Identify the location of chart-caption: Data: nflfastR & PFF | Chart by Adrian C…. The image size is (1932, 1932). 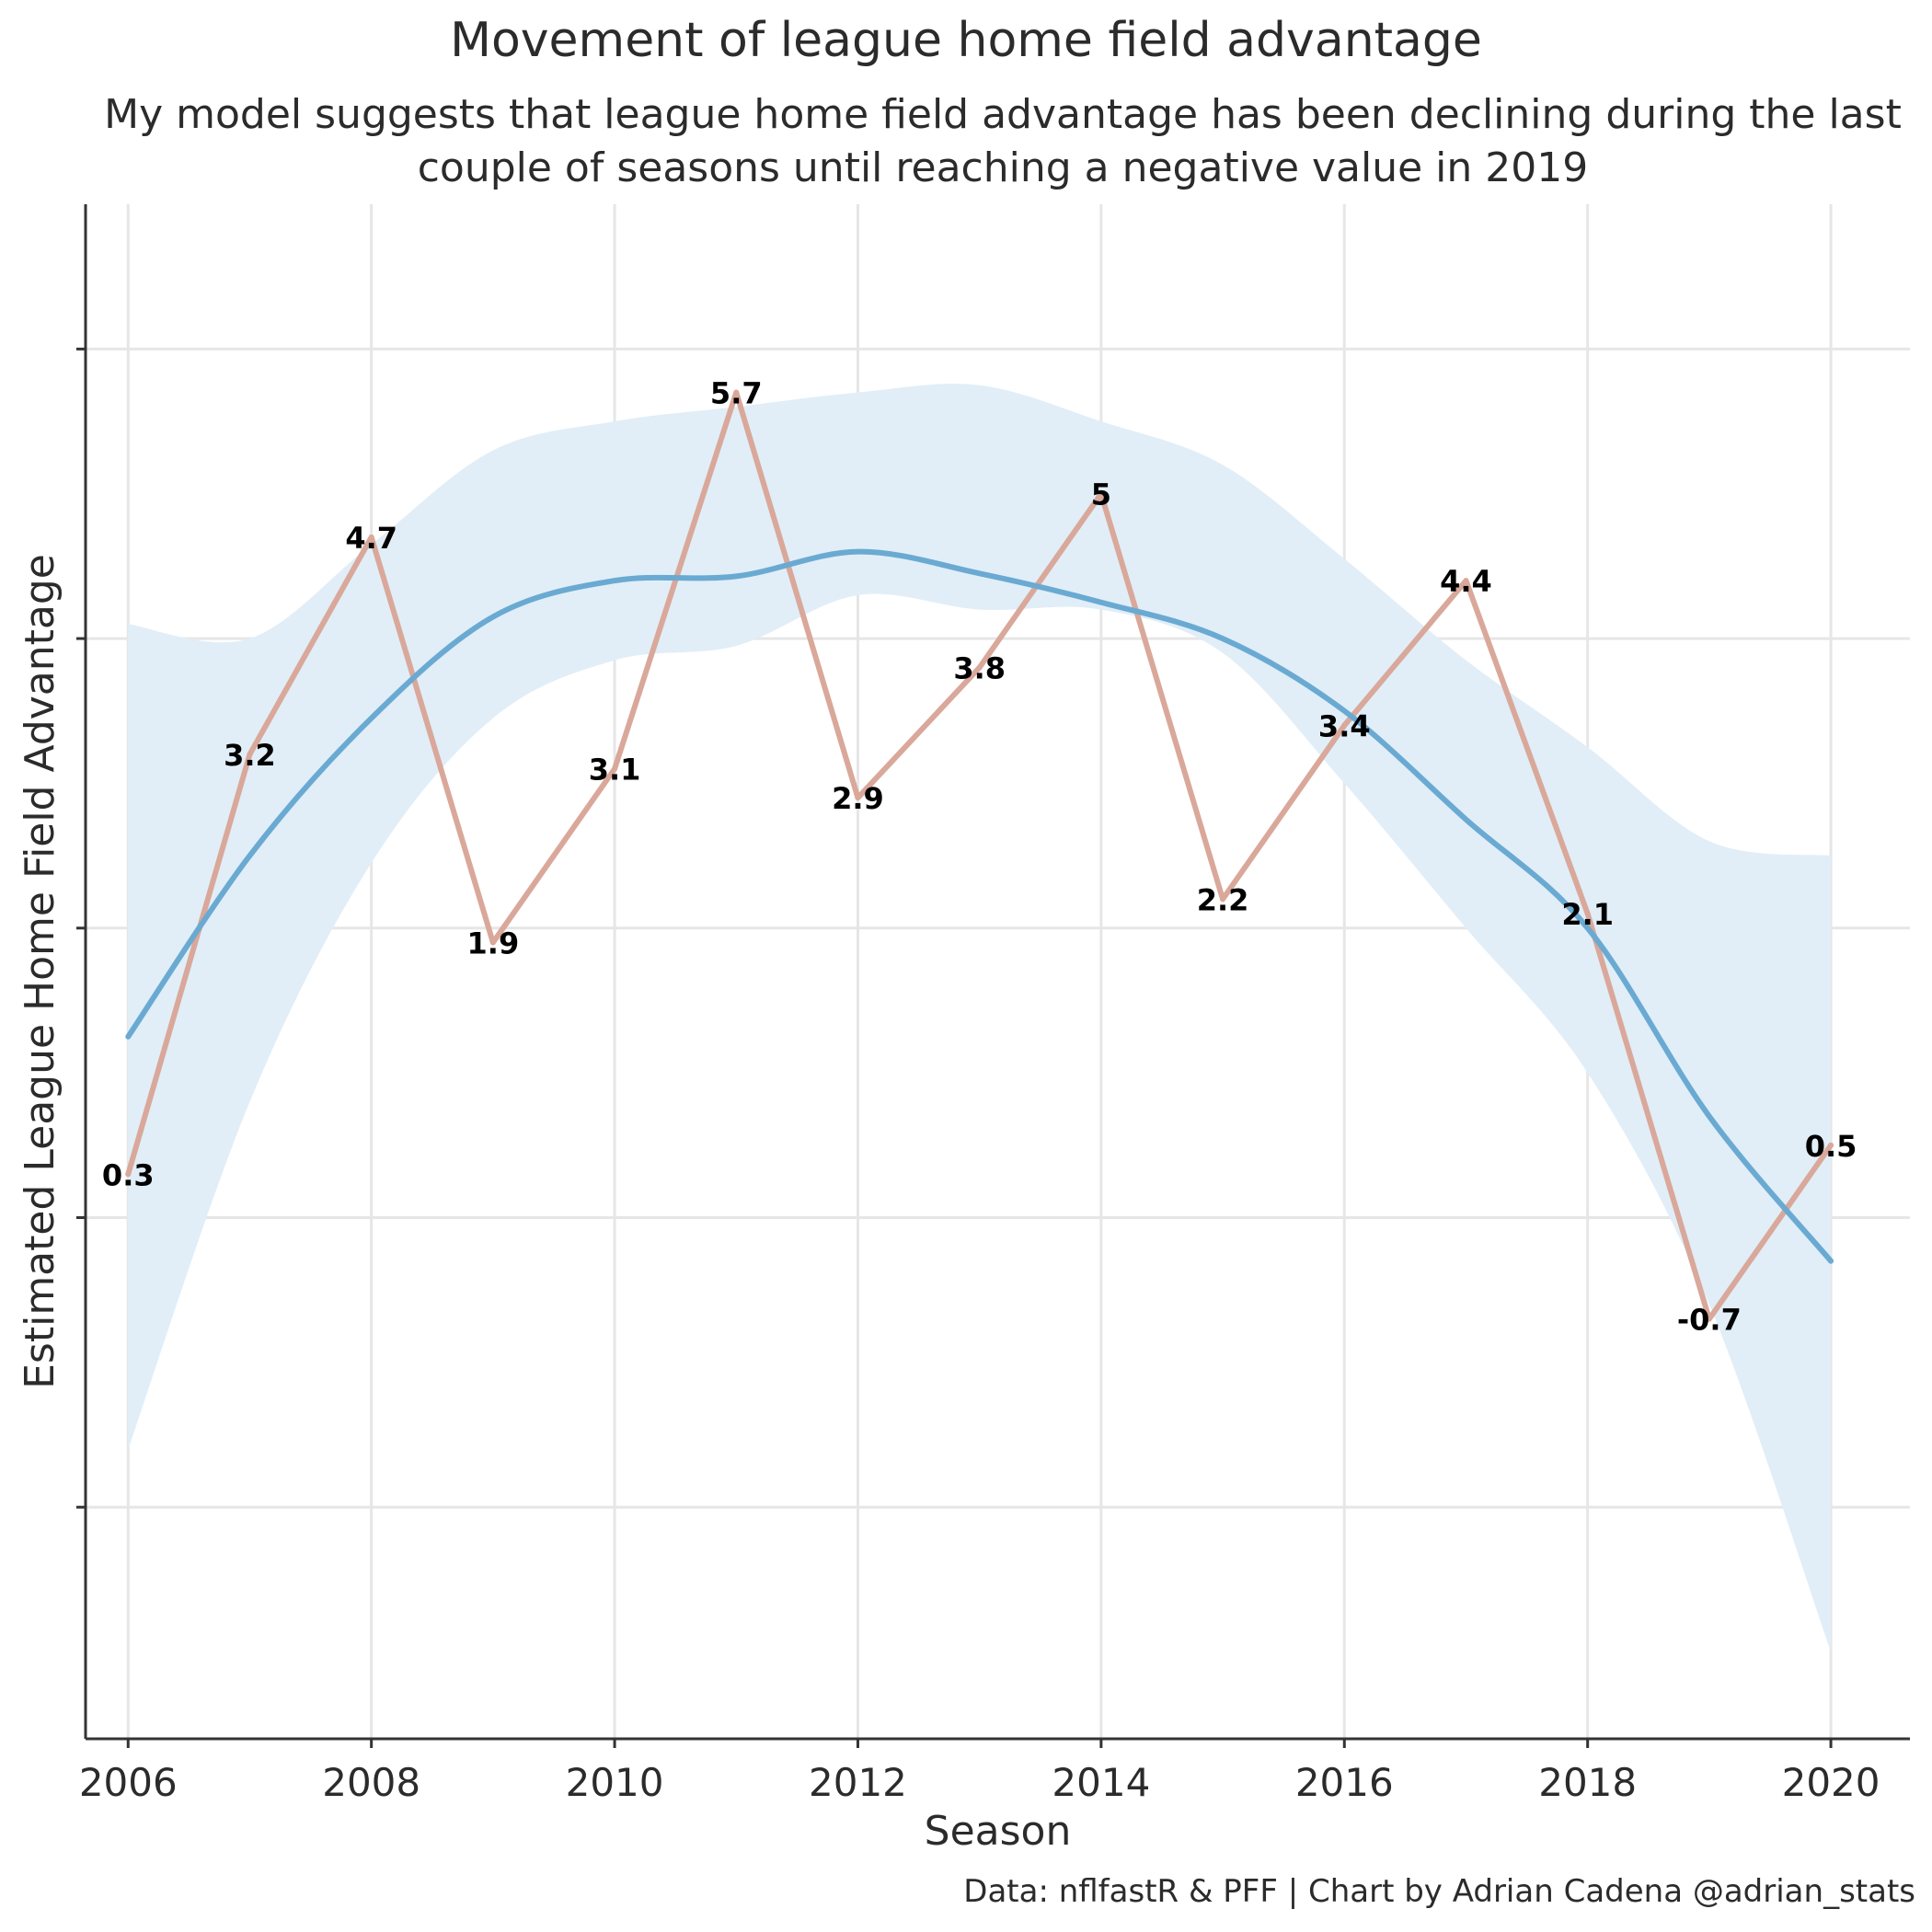
(1439, 1891).